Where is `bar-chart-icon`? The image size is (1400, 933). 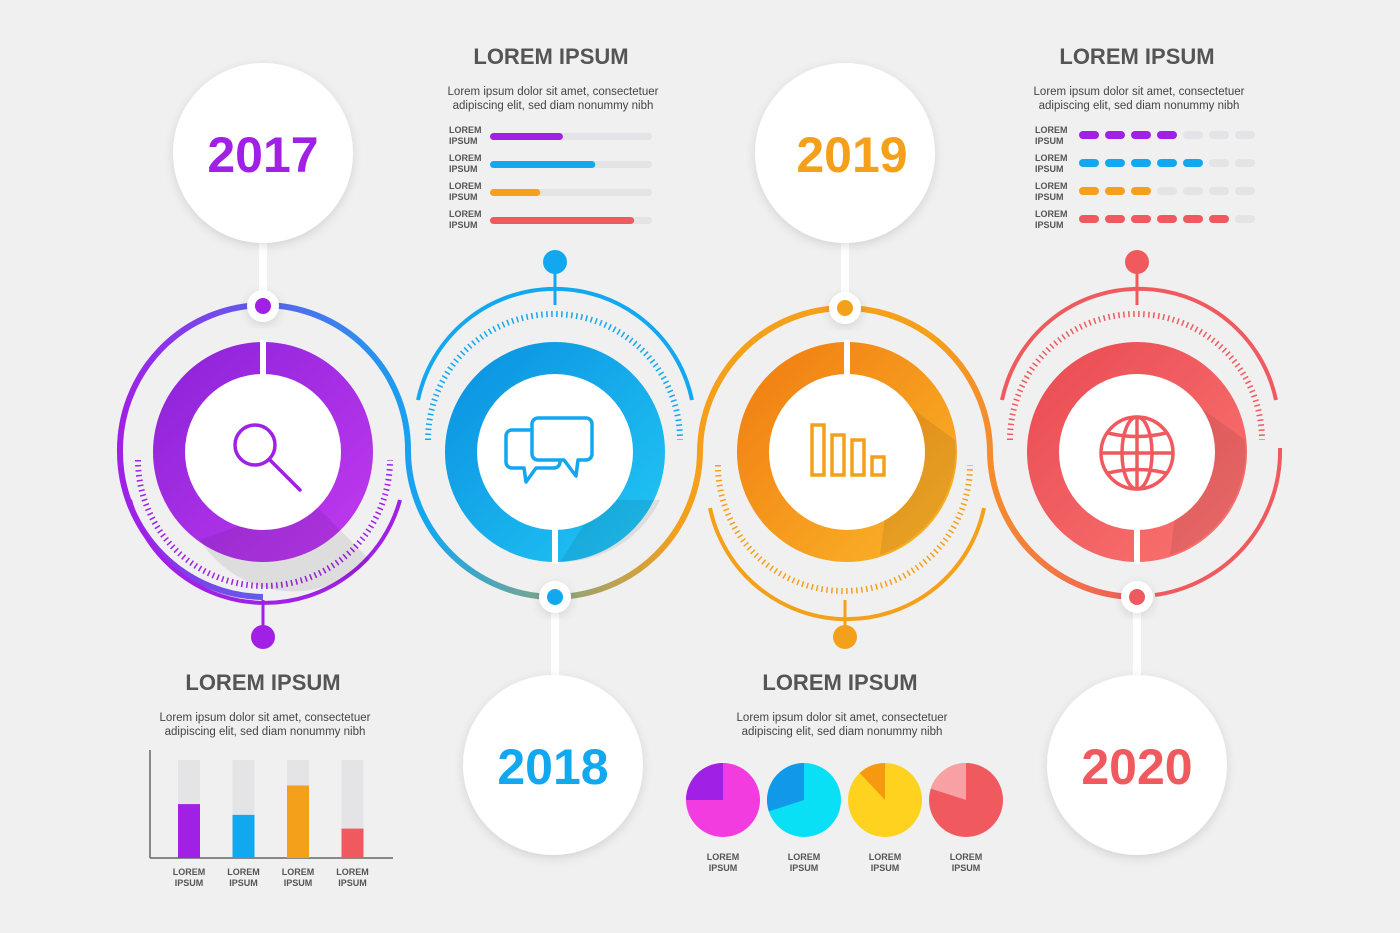 bar-chart-icon is located at coordinates (848, 450).